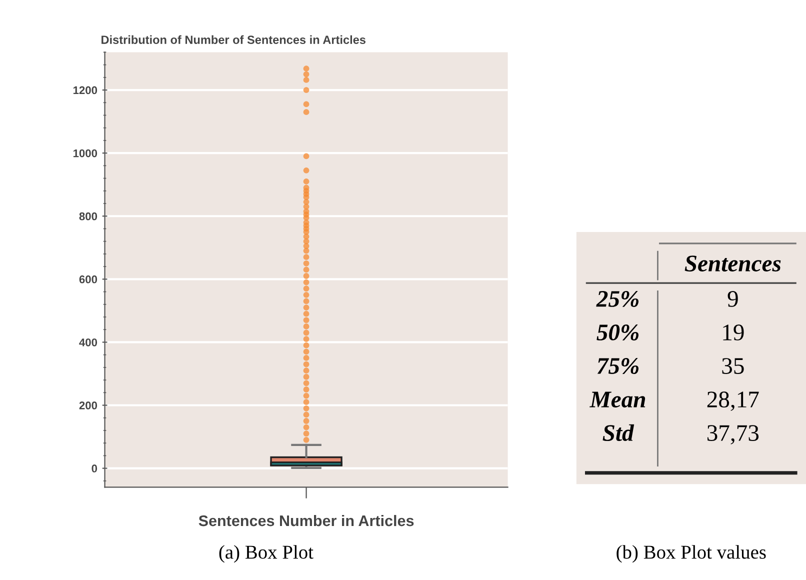 The image size is (806, 580). Describe the element at coordinates (95, 468) in the screenshot. I see `y-tick-label: 0` at that location.